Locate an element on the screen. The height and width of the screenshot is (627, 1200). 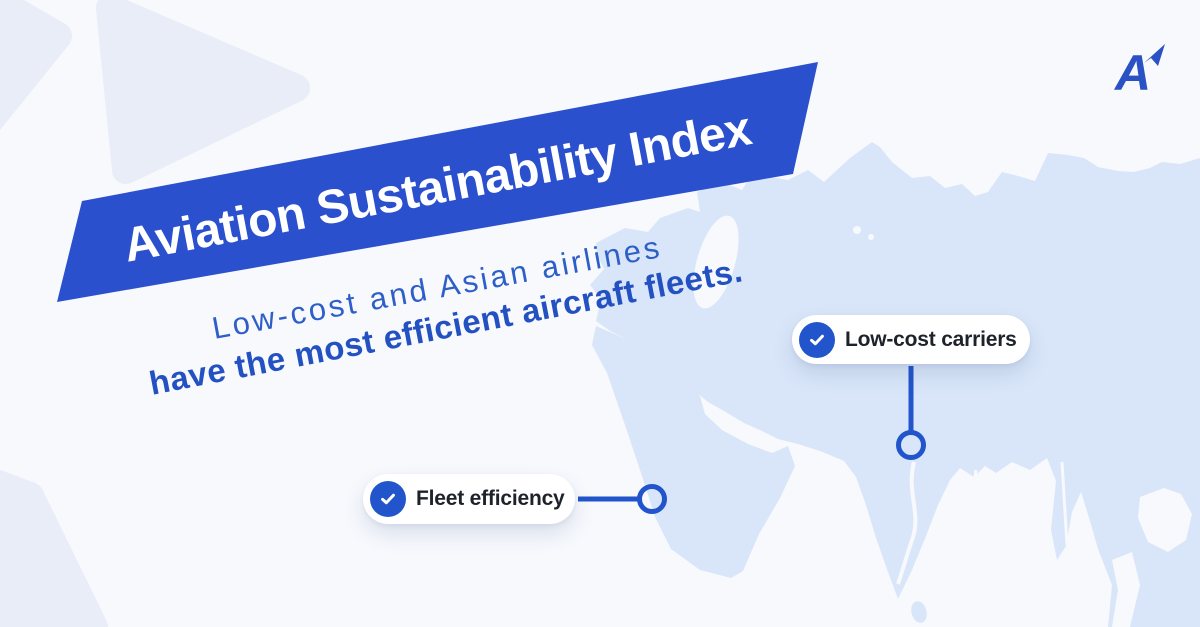
map-marker-ring-lowcost is located at coordinates (911, 445).